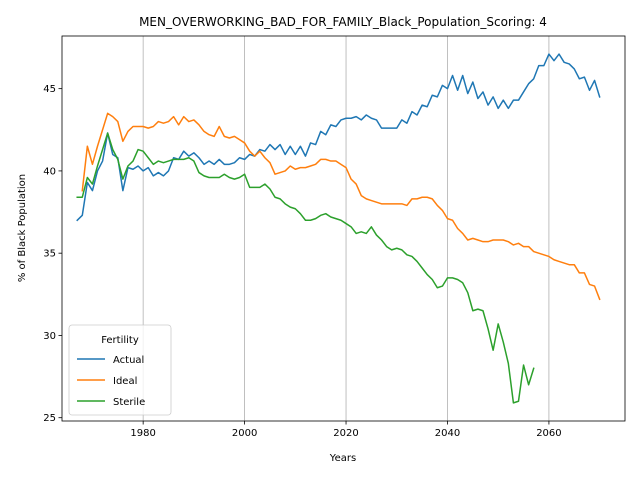 The width and height of the screenshot is (640, 480). I want to click on y-tick-label-45: 45, so click(49, 89).